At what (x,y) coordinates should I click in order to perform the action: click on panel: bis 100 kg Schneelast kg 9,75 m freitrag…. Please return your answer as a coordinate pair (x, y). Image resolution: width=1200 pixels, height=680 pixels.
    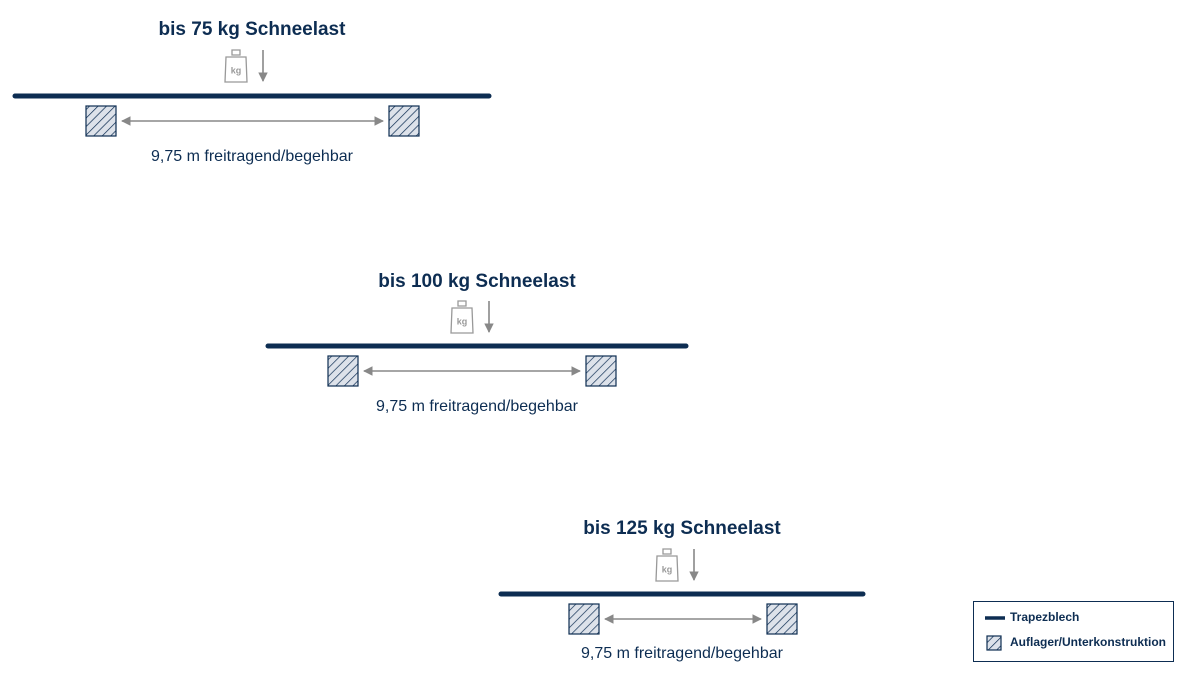
    Looking at the image, I should click on (477, 343).